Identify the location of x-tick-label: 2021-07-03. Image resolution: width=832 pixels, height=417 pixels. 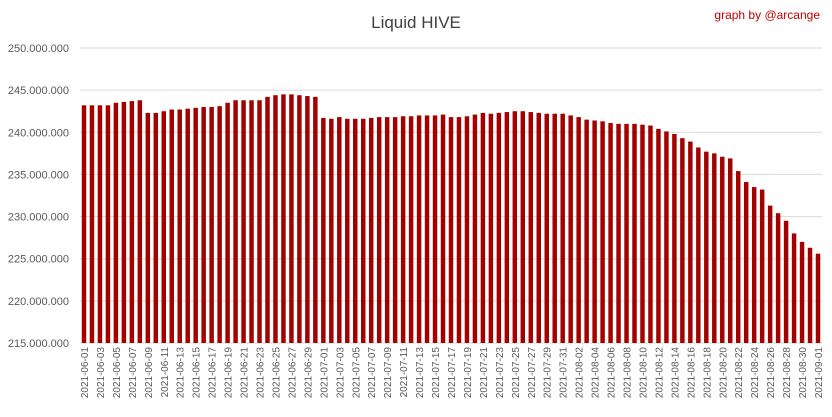
(340, 373).